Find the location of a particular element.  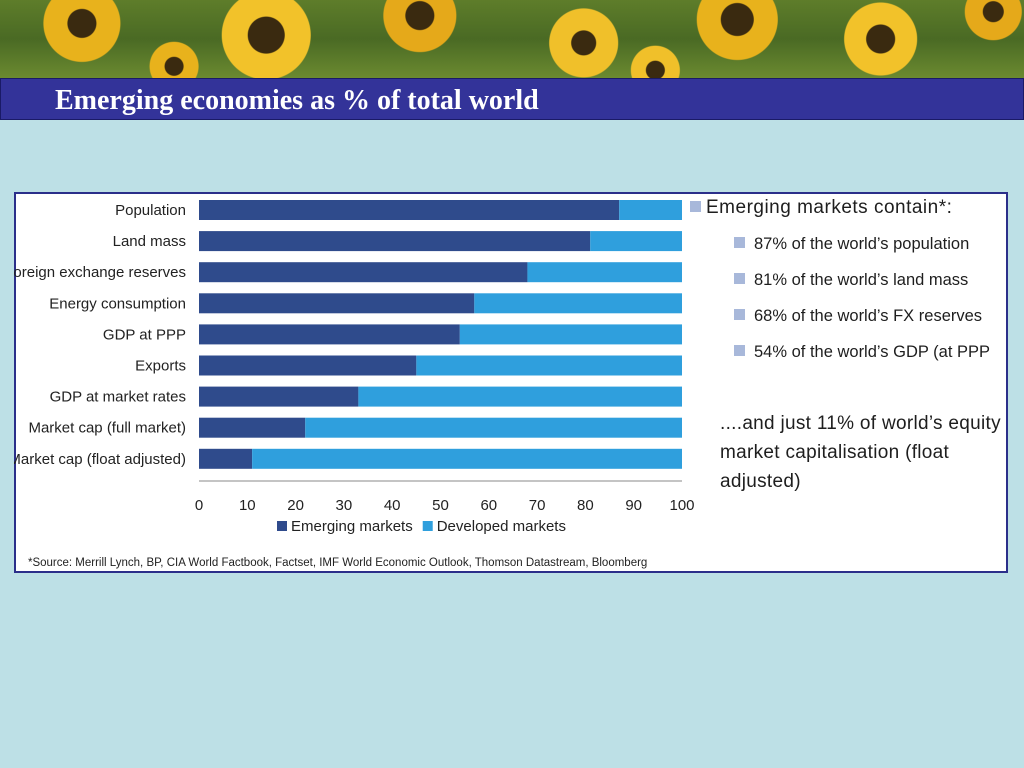

legend-label: Developed markets is located at coordinates (501, 526).